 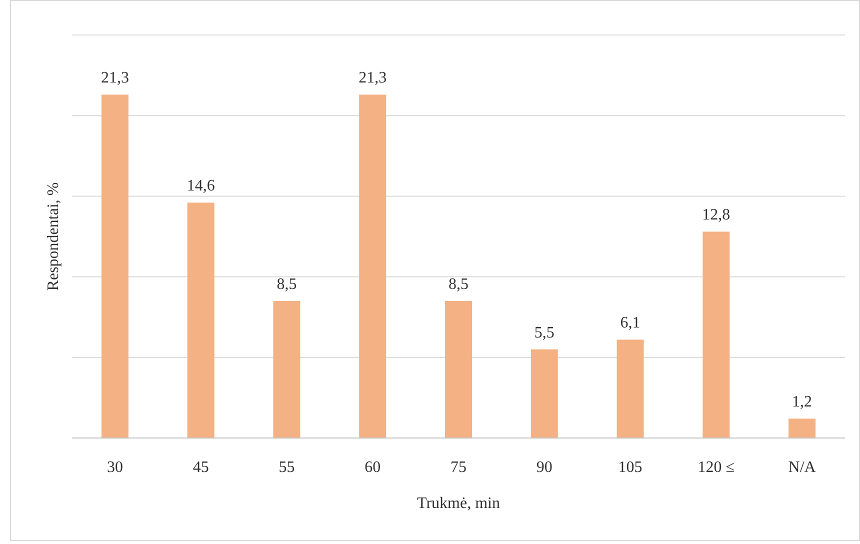 What do you see at coordinates (716, 467) in the screenshot?
I see `x-tick-label: 120 ≤` at bounding box center [716, 467].